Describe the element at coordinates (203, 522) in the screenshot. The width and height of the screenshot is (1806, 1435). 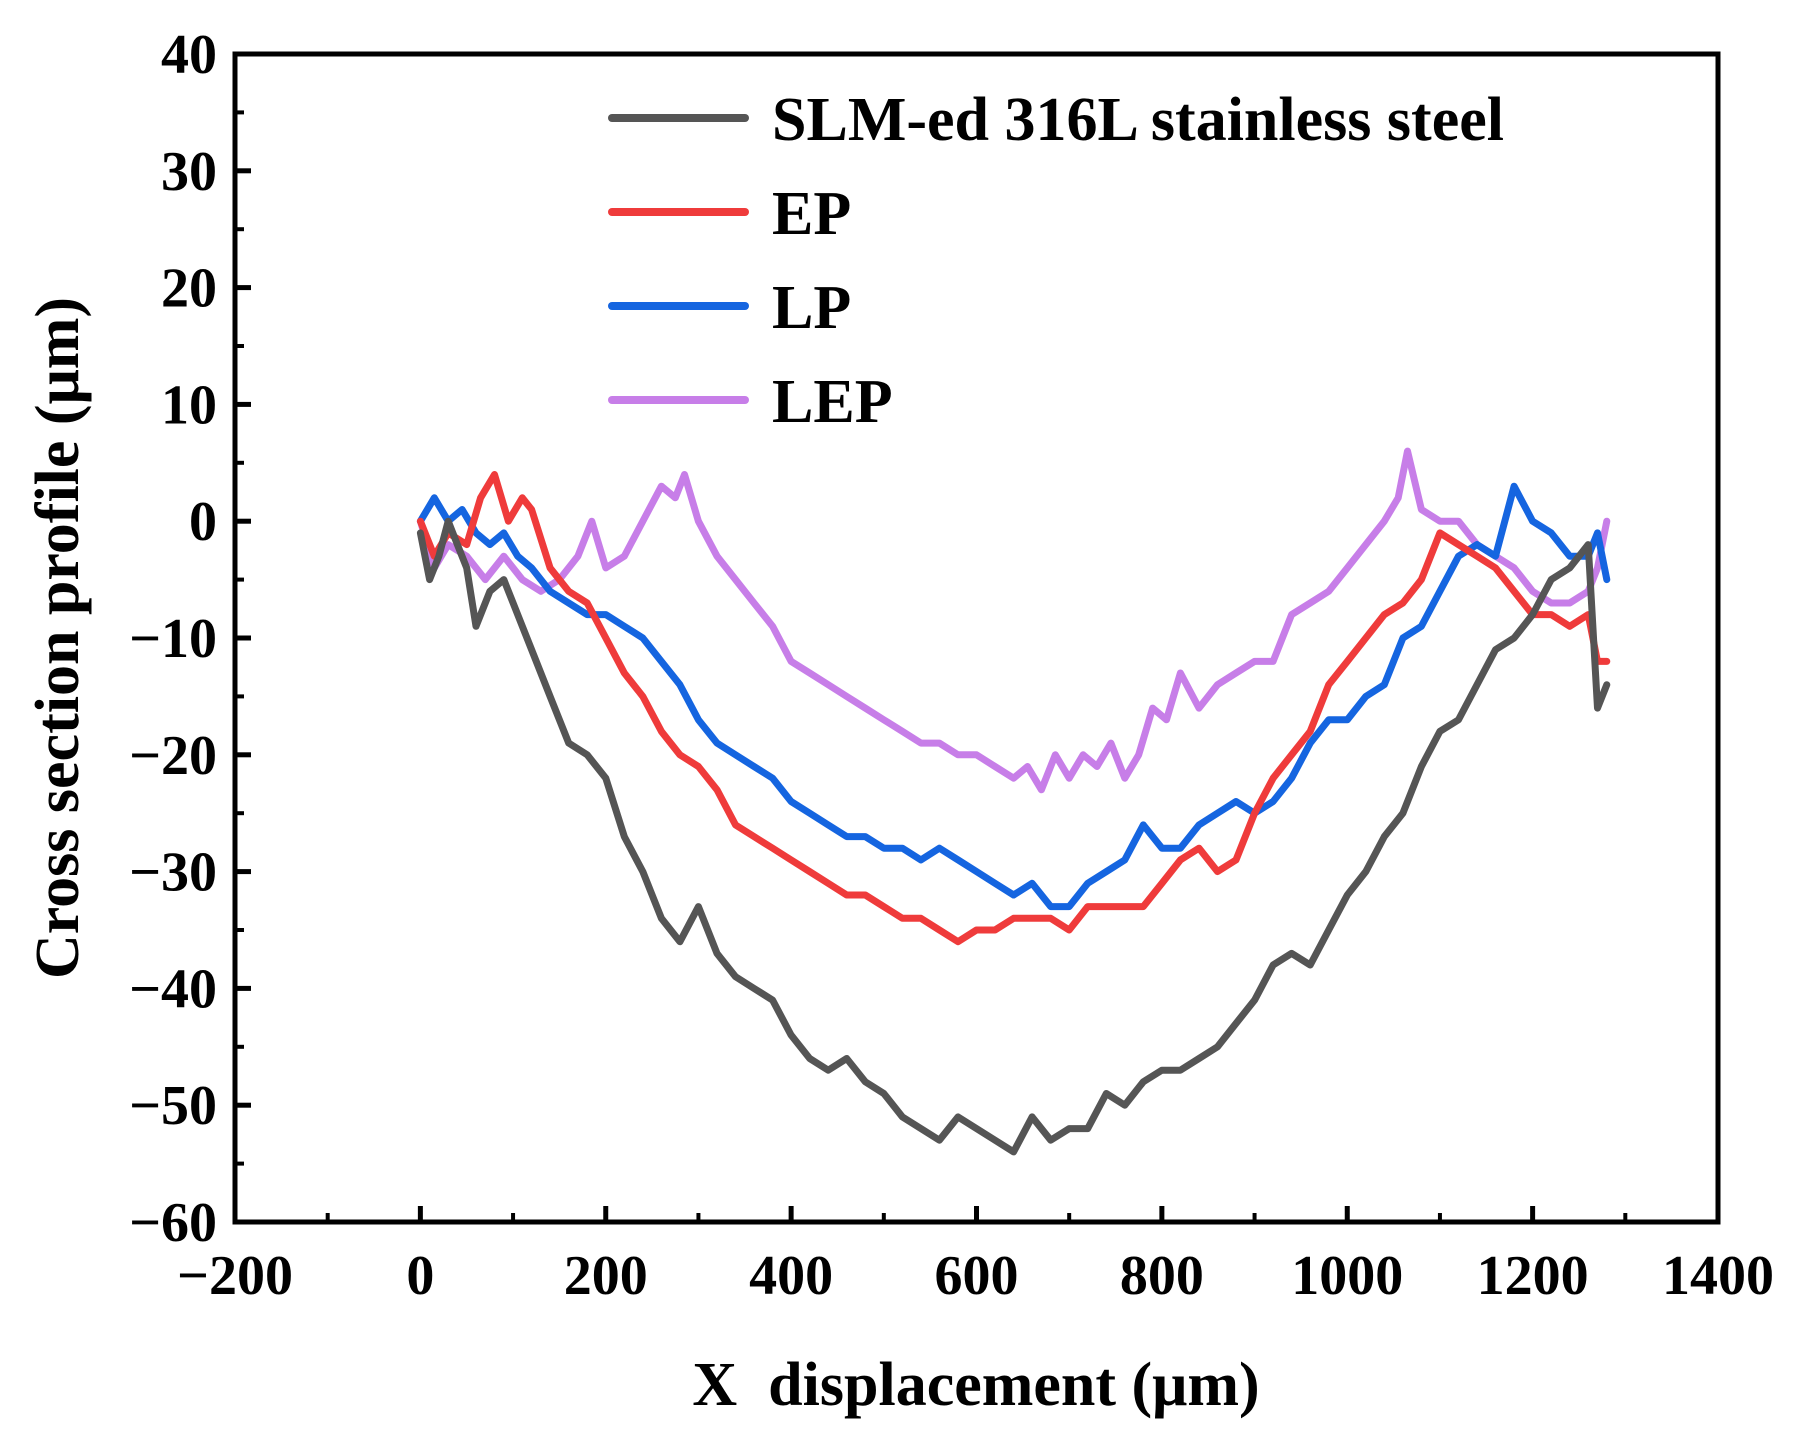
I see `y-tick-label: 0` at that location.